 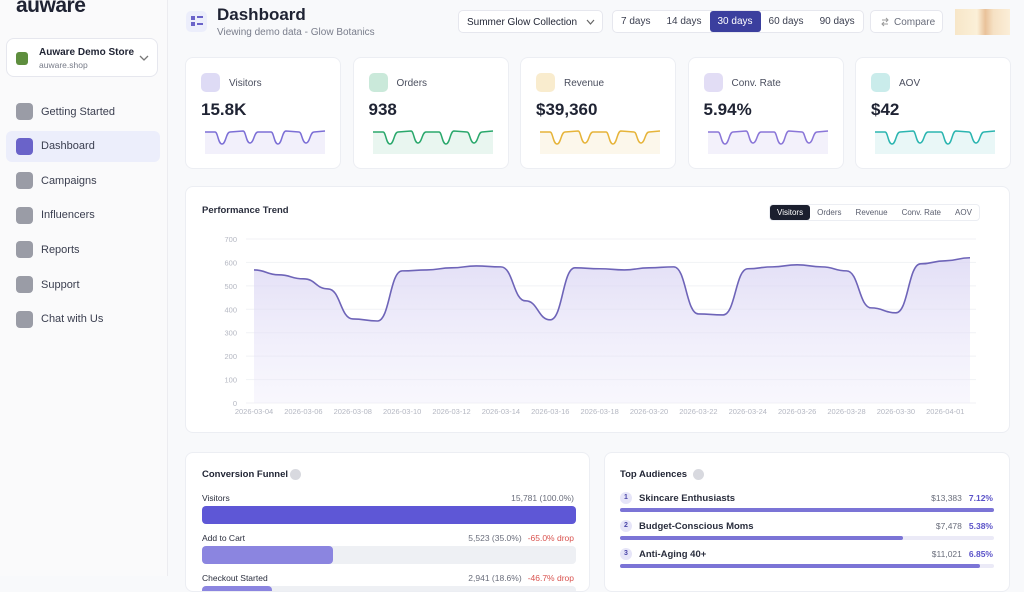 What do you see at coordinates (230, 333) in the screenshot?
I see `y-tick-label: 300` at bounding box center [230, 333].